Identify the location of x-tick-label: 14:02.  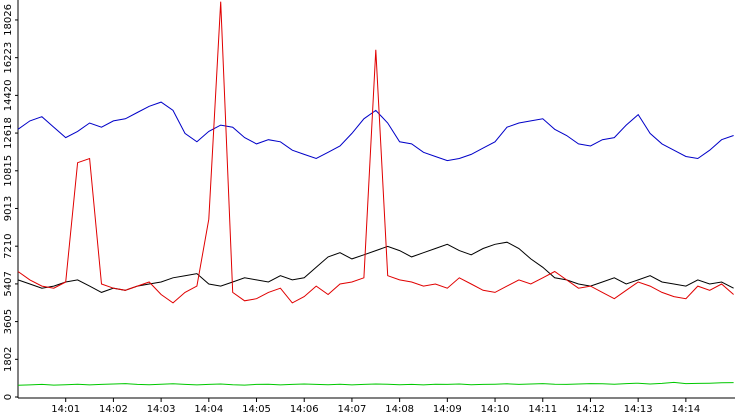
(113, 409).